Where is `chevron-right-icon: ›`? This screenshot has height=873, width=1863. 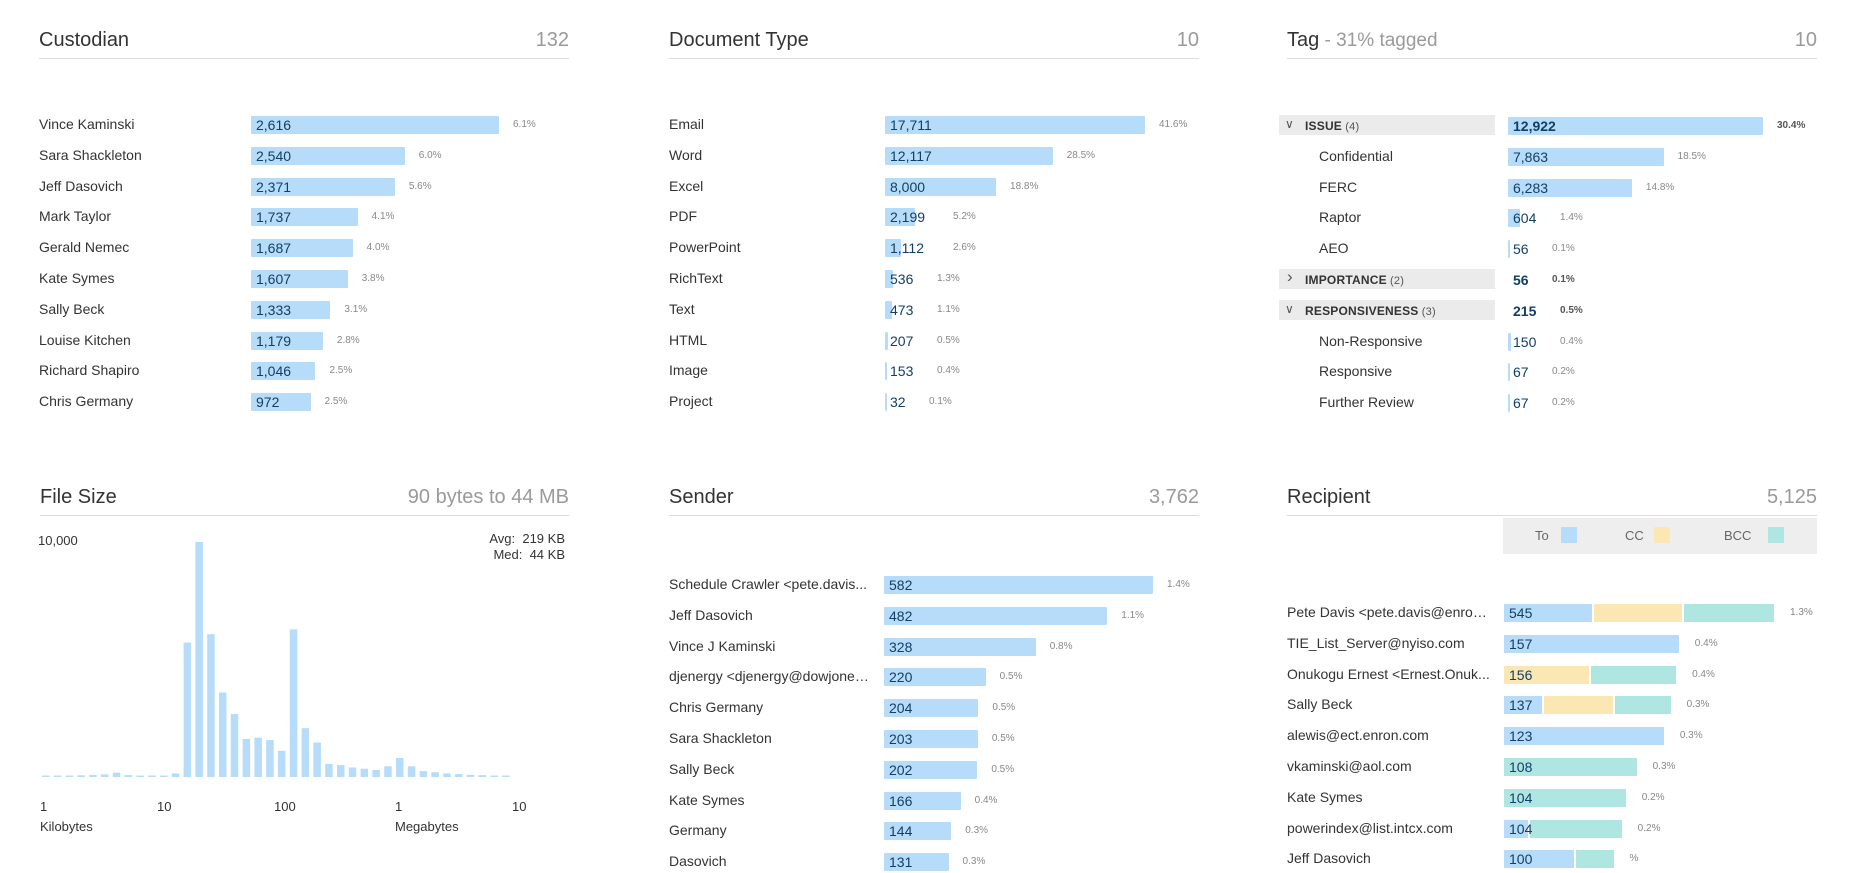 chevron-right-icon: › is located at coordinates (1290, 276).